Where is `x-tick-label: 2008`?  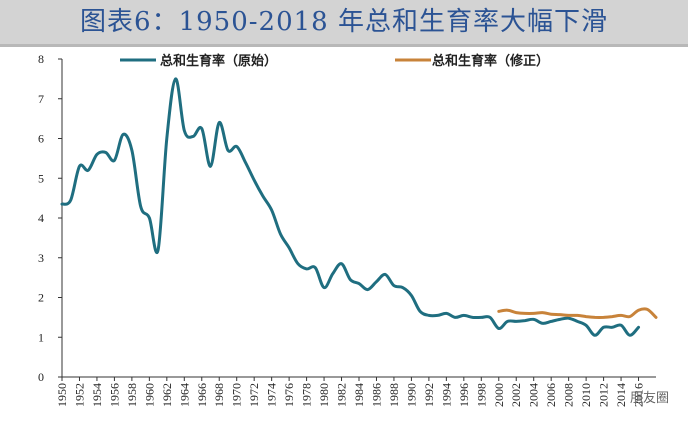 x-tick-label: 2008 is located at coordinates (569, 395).